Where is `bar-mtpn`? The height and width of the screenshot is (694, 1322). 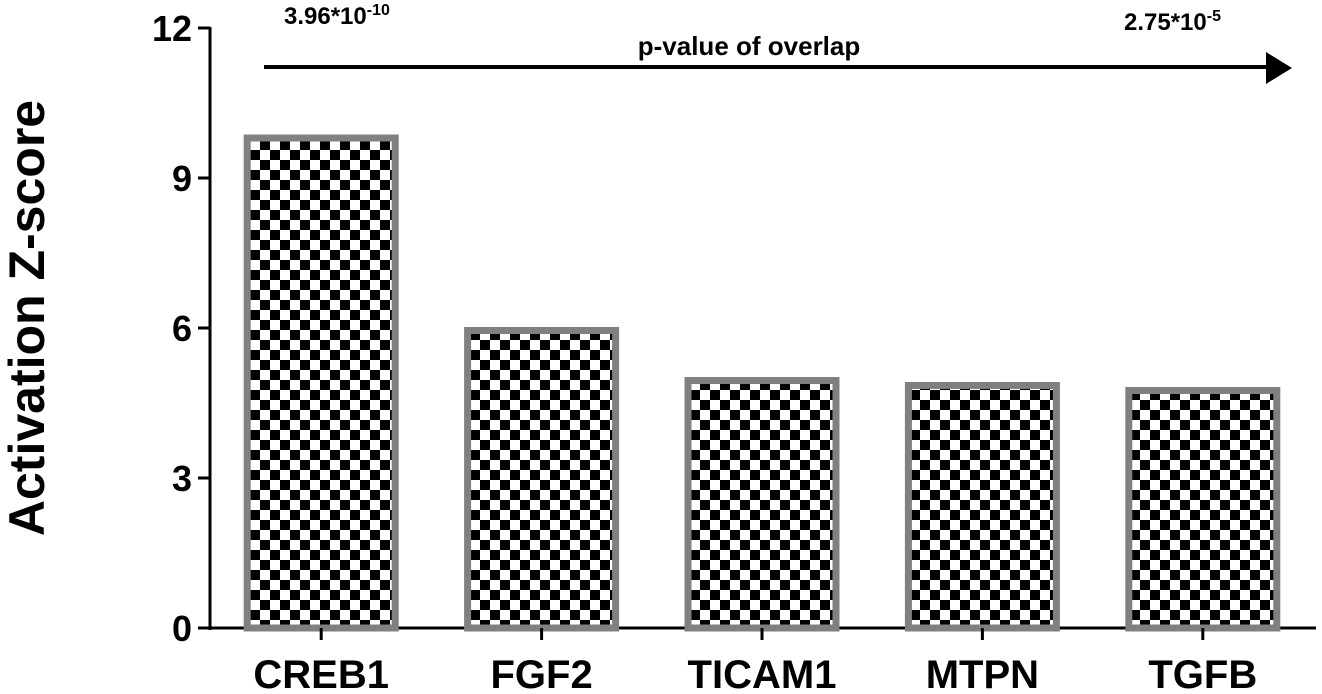
bar-mtpn is located at coordinates (982, 507).